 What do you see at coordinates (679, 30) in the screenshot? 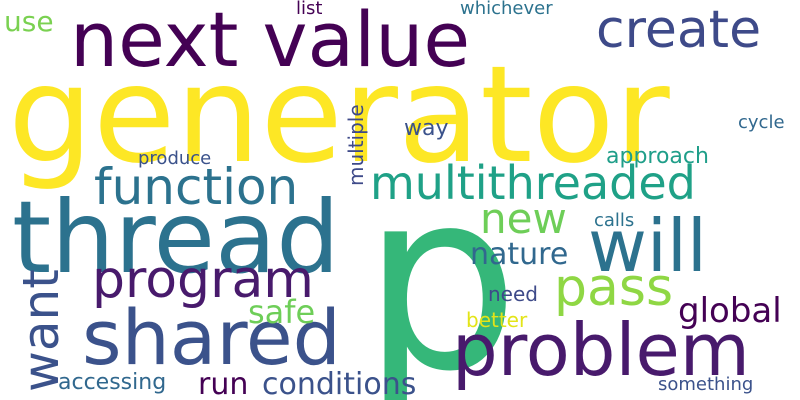
I see `word-create: create` at bounding box center [679, 30].